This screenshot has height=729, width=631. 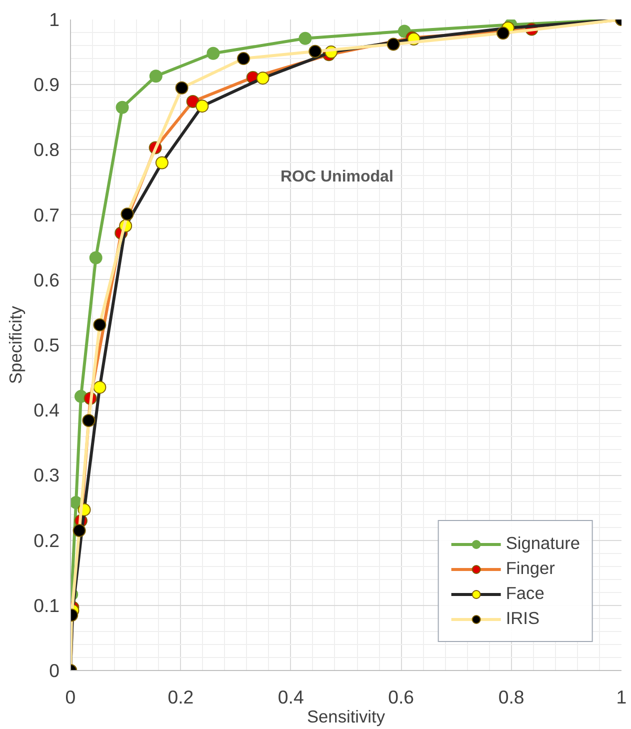 What do you see at coordinates (47, 410) in the screenshot?
I see `y-tick-label: 0.4` at bounding box center [47, 410].